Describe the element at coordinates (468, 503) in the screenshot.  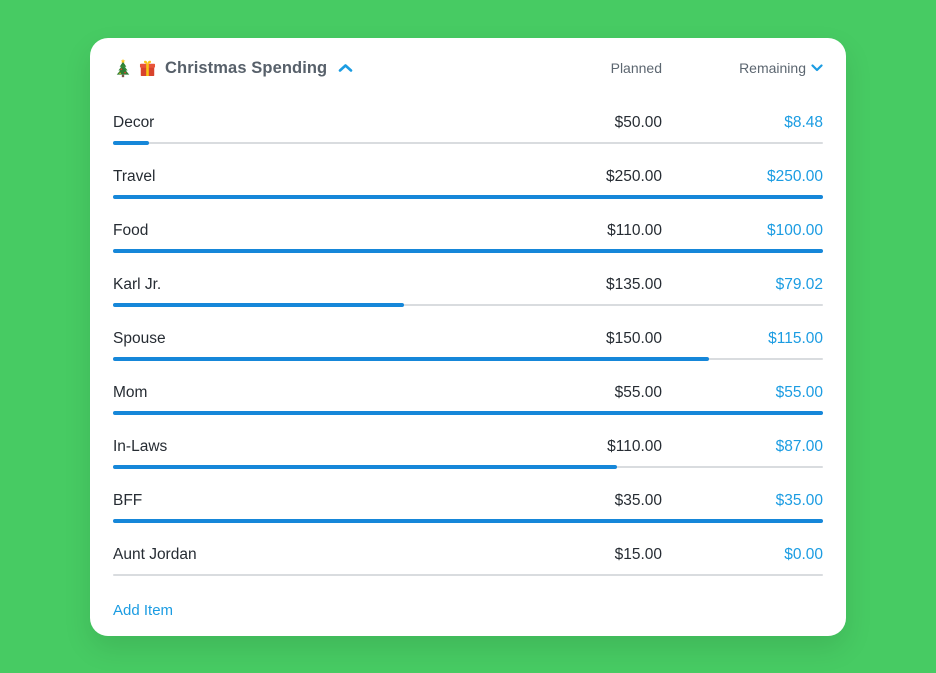
I see `budget-item-row: BFF $35.00 $35.00` at that location.